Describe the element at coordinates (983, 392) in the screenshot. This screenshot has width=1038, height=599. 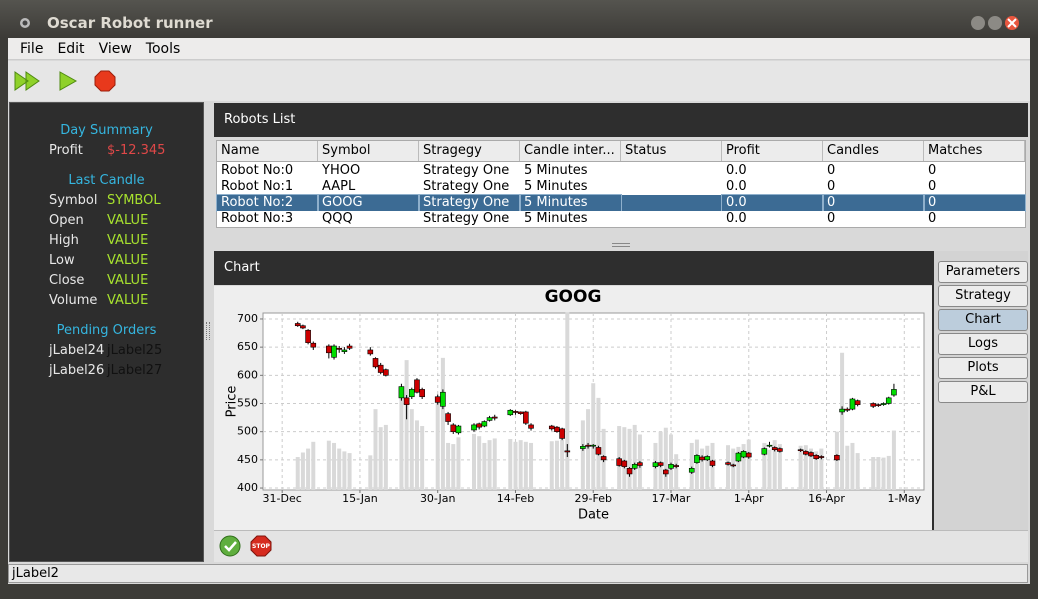
I see `tab: P&L` at that location.